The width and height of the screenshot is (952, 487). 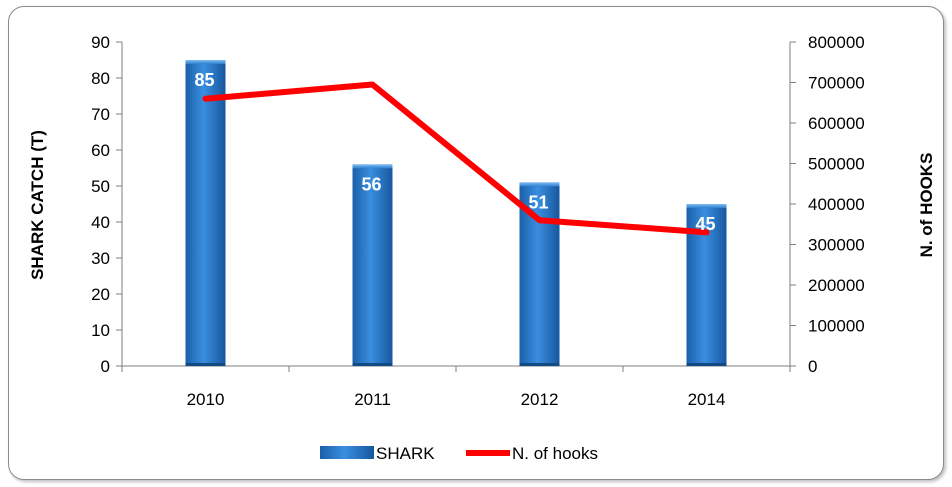 I want to click on right-tick-label: 700000, so click(x=836, y=83).